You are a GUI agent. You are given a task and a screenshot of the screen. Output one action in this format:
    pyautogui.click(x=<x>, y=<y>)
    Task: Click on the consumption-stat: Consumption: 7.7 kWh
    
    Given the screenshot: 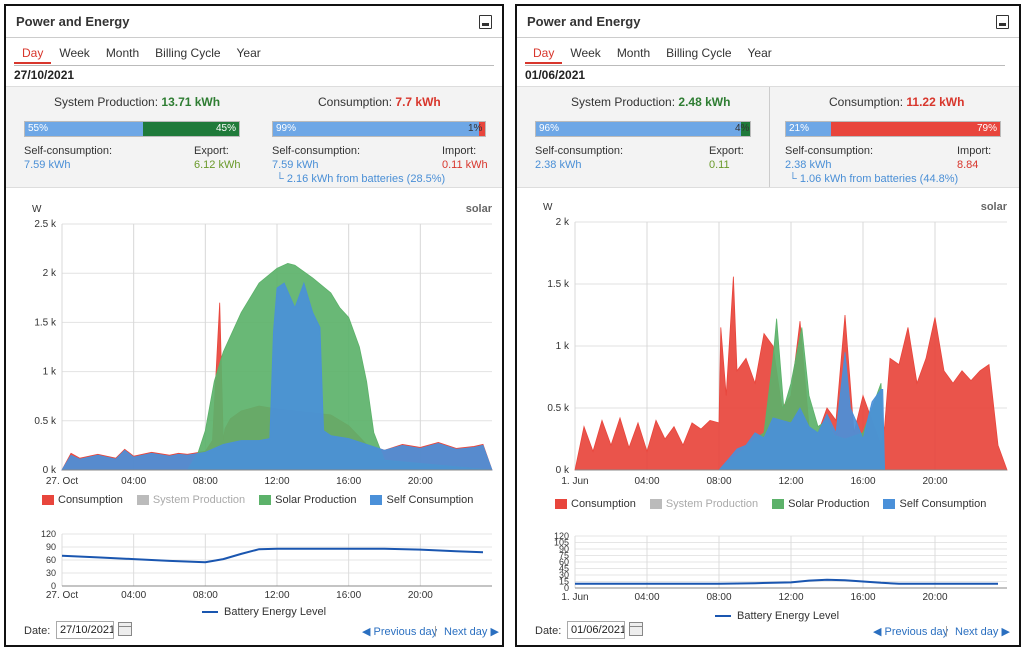 What is the action you would take?
    pyautogui.click(x=379, y=102)
    